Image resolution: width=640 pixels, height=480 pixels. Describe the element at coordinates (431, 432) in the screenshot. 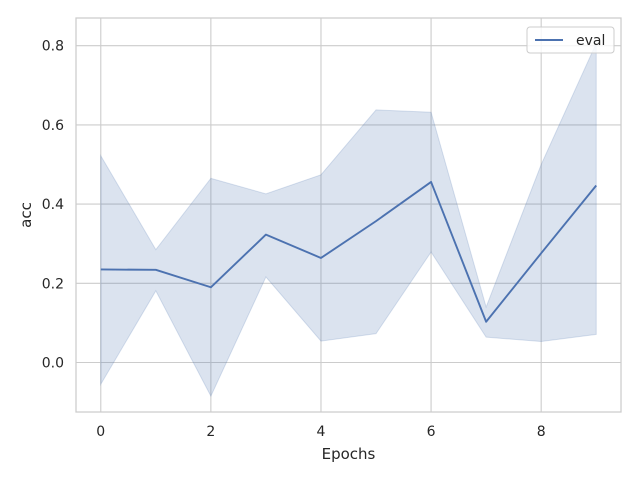

I see `x-tick-label: 6` at that location.